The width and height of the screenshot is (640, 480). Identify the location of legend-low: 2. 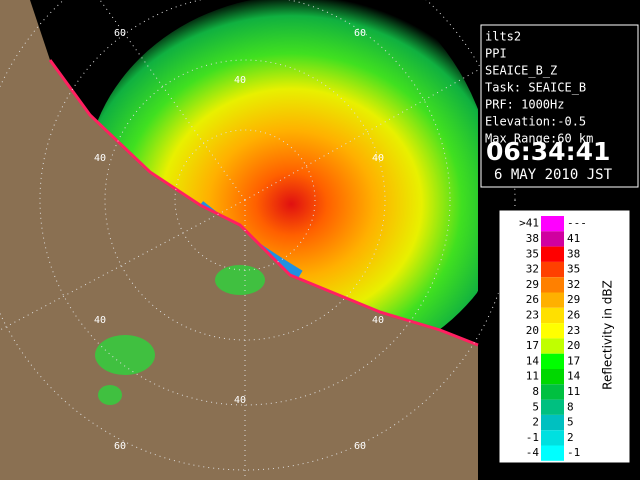
(535, 422).